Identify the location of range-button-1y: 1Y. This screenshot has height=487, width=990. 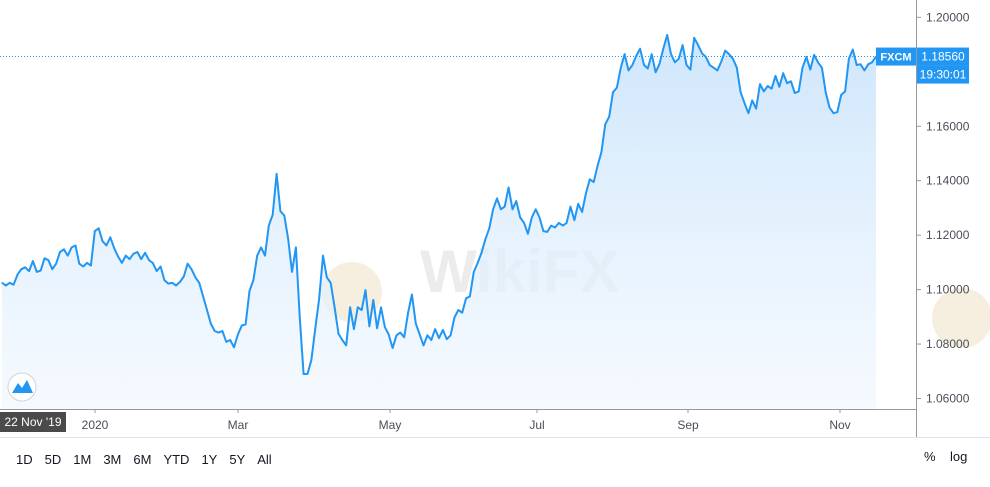
(209, 459).